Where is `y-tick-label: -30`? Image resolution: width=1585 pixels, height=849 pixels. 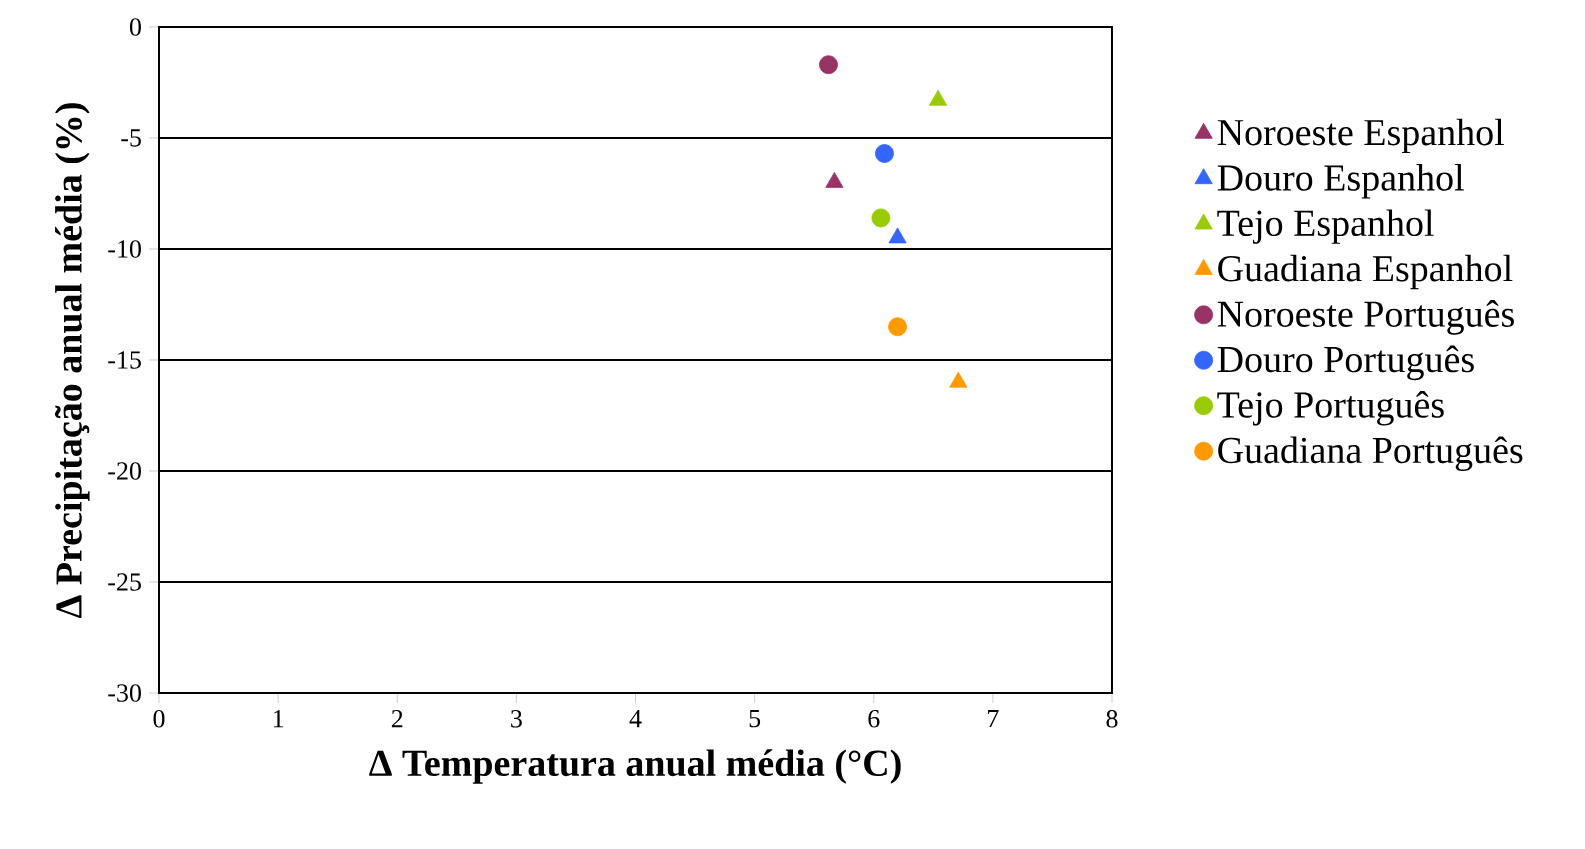
y-tick-label: -30 is located at coordinates (124, 693).